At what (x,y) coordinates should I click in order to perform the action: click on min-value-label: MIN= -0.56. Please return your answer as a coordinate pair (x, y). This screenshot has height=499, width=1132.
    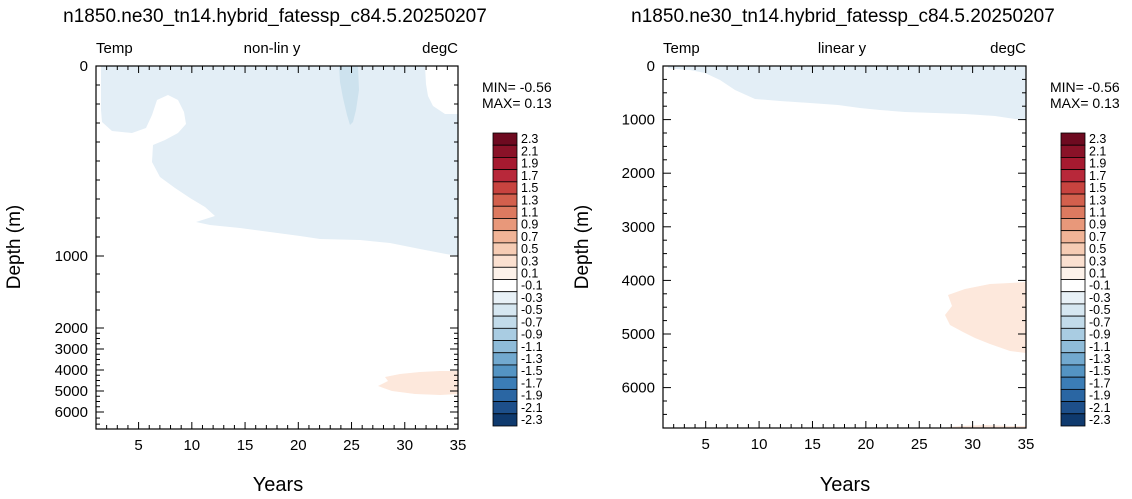
    Looking at the image, I should click on (517, 87).